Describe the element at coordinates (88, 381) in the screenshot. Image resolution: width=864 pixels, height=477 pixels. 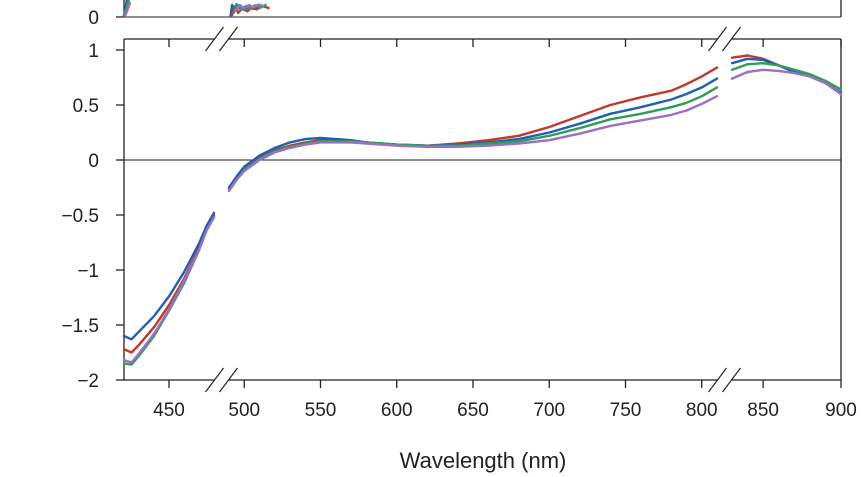
I see `y-tick-label: −2` at that location.